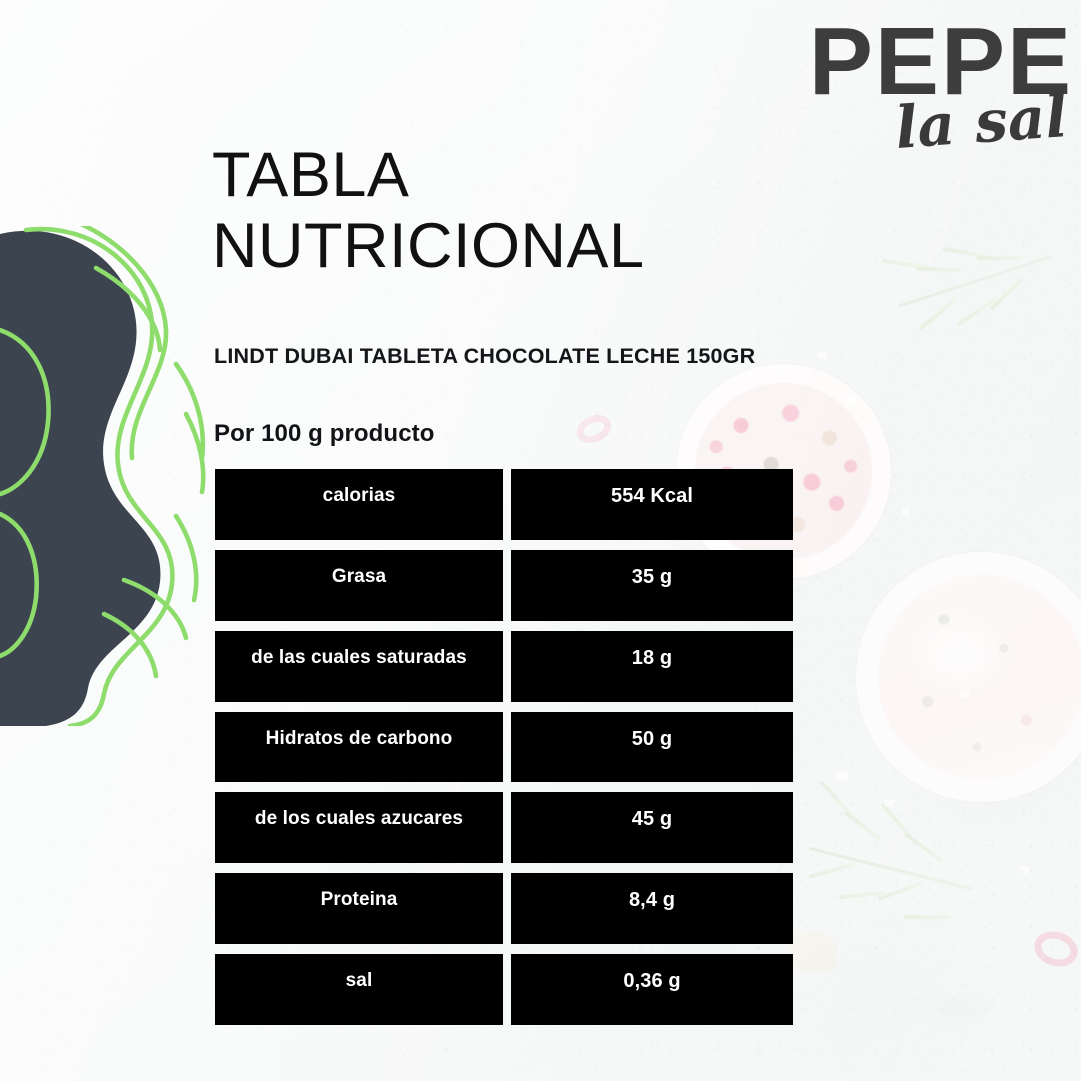  I want to click on nutrient-label-cell: Hidratos de carbono, so click(359, 747).